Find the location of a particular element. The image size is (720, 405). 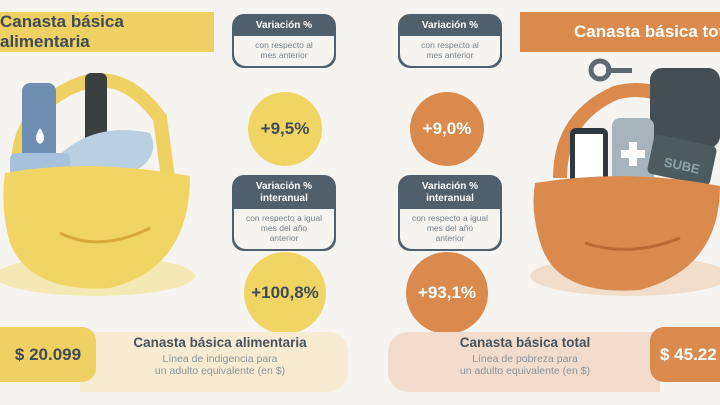

left-yearly-value-circle: +100,8% is located at coordinates (285, 293).